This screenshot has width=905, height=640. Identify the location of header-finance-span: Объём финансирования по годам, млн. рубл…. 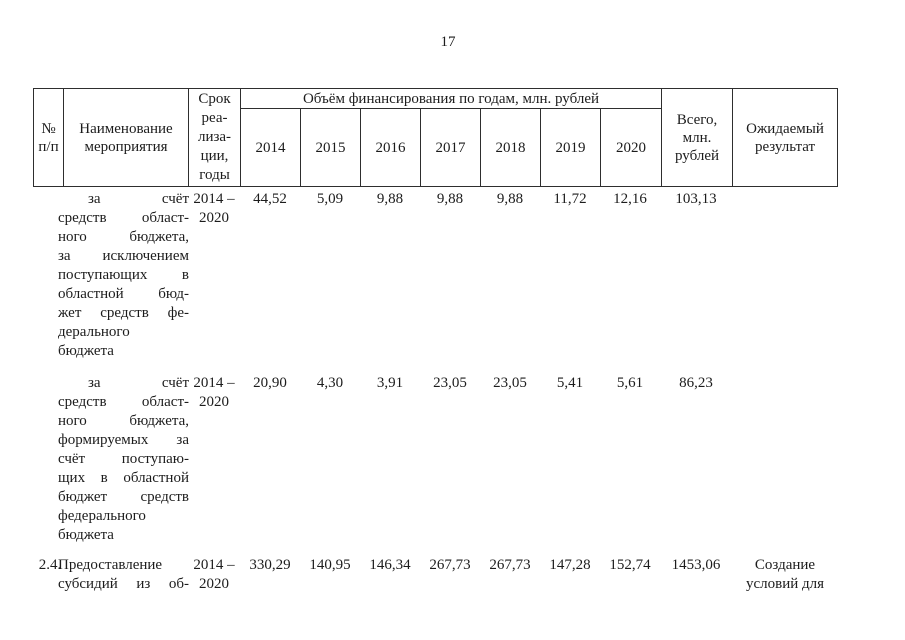
(451, 99).